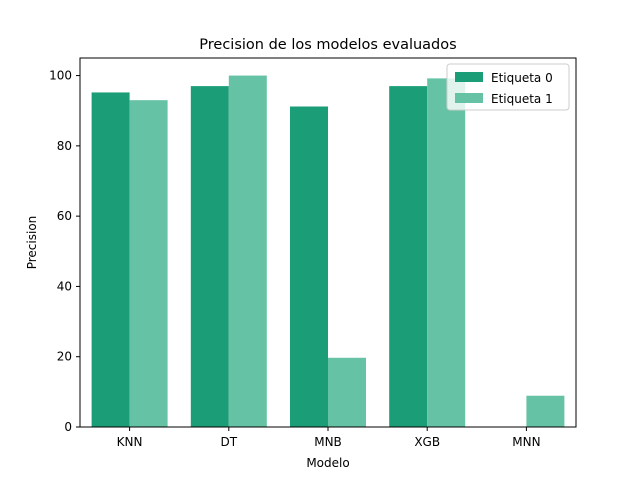 This screenshot has width=640, height=480. I want to click on chart-title: Precision de los modelos evaluados, so click(327, 45).